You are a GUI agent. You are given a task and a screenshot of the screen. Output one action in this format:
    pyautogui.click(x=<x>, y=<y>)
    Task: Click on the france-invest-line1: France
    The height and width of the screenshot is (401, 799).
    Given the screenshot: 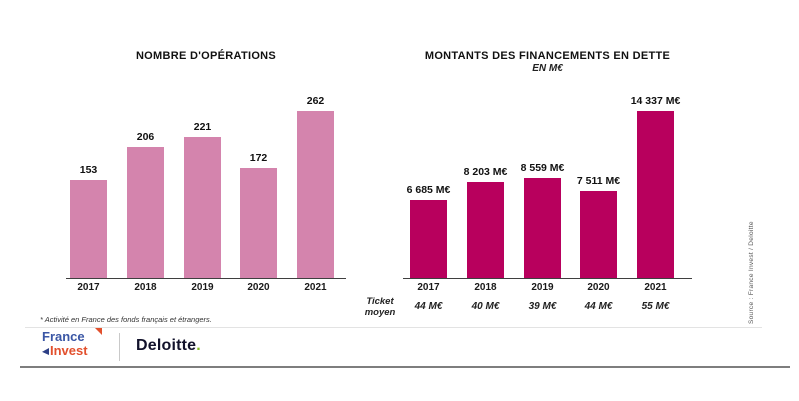 What is the action you would take?
    pyautogui.click(x=77, y=336)
    